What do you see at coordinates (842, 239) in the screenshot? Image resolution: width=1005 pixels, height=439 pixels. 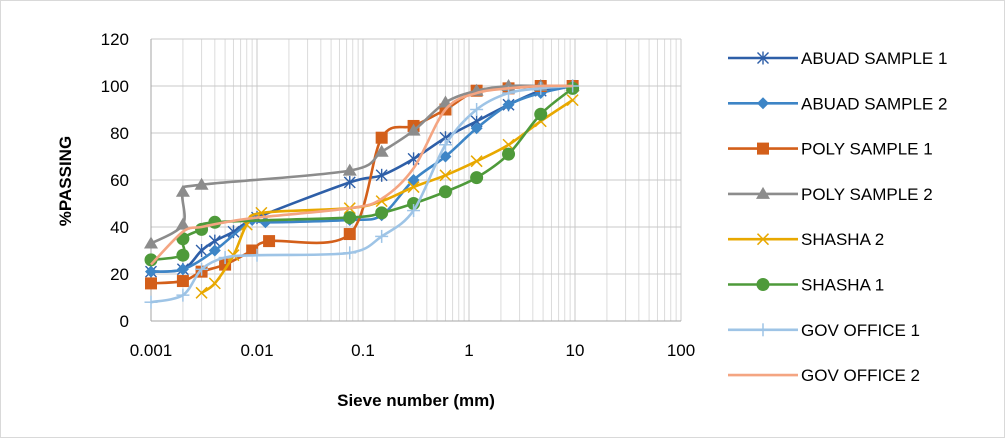 I see `legend-label: SHASHA 2` at bounding box center [842, 239].